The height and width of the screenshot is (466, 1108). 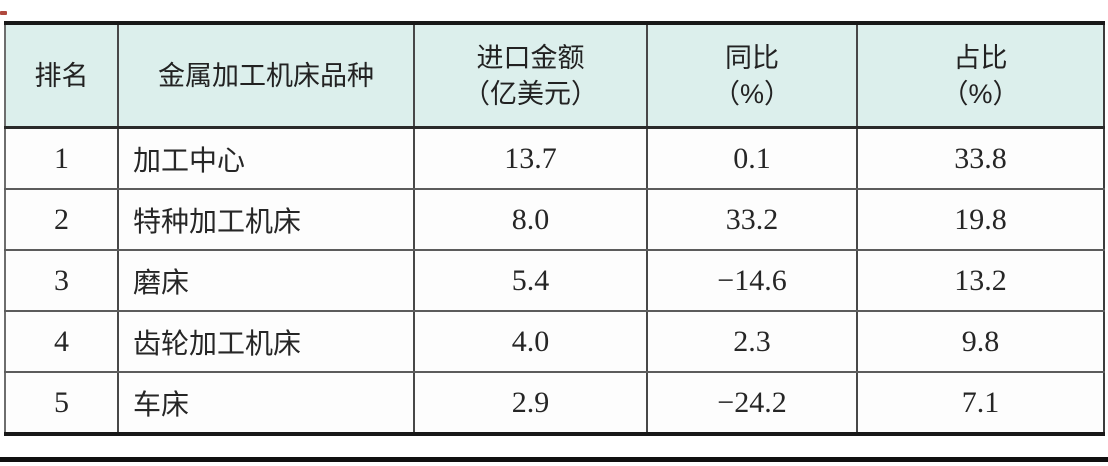 What do you see at coordinates (530, 403) in the screenshot?
I see `cell-import-amount: 2.9` at bounding box center [530, 403].